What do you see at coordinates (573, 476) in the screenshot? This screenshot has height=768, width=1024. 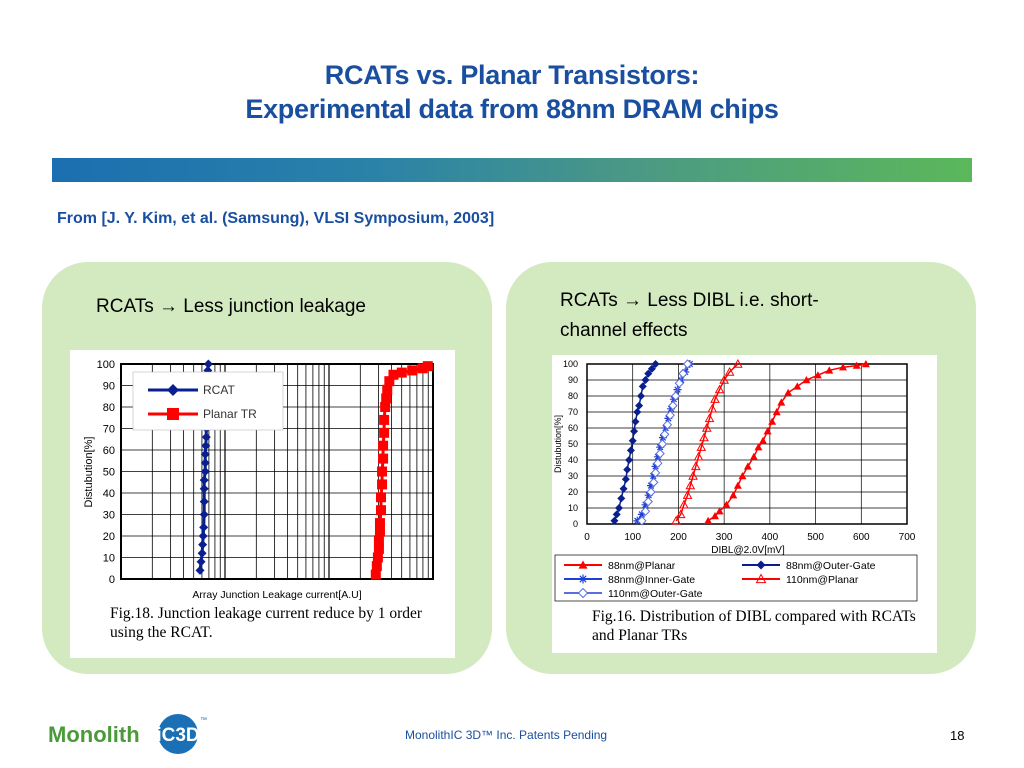 I see `y-tick-label: 30` at bounding box center [573, 476].